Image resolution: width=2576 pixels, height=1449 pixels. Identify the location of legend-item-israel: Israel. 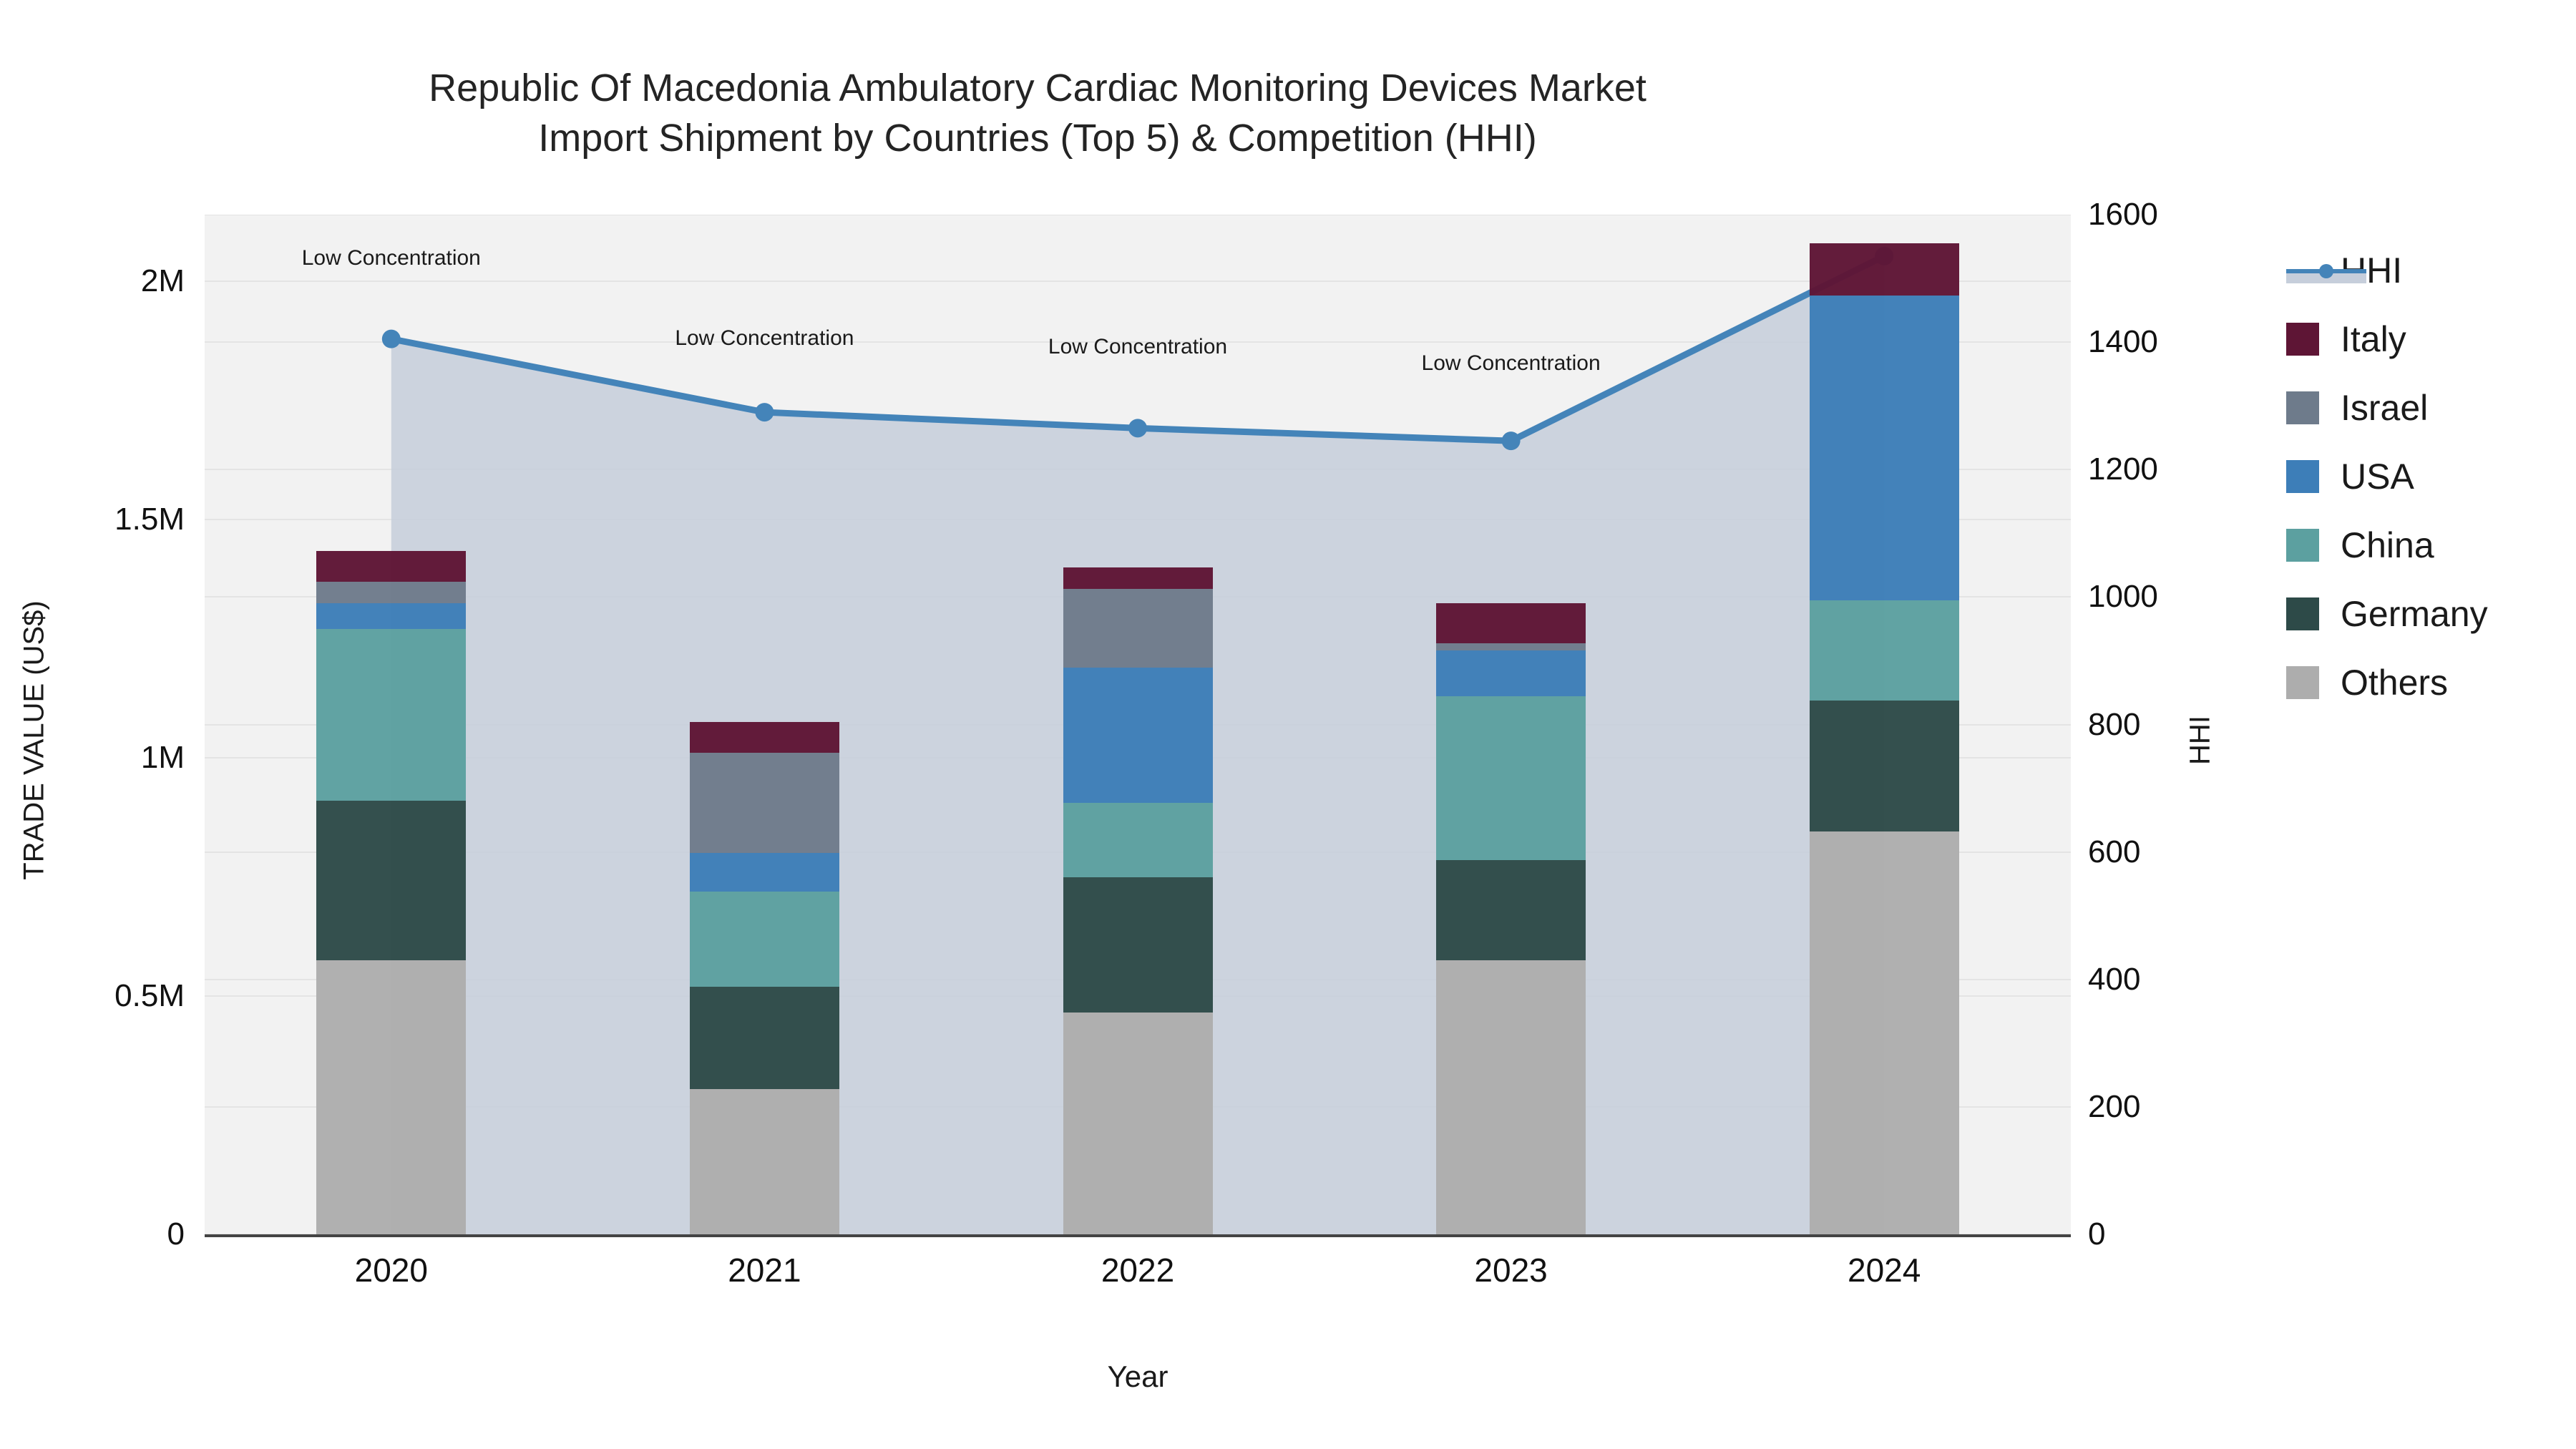
(2429, 408).